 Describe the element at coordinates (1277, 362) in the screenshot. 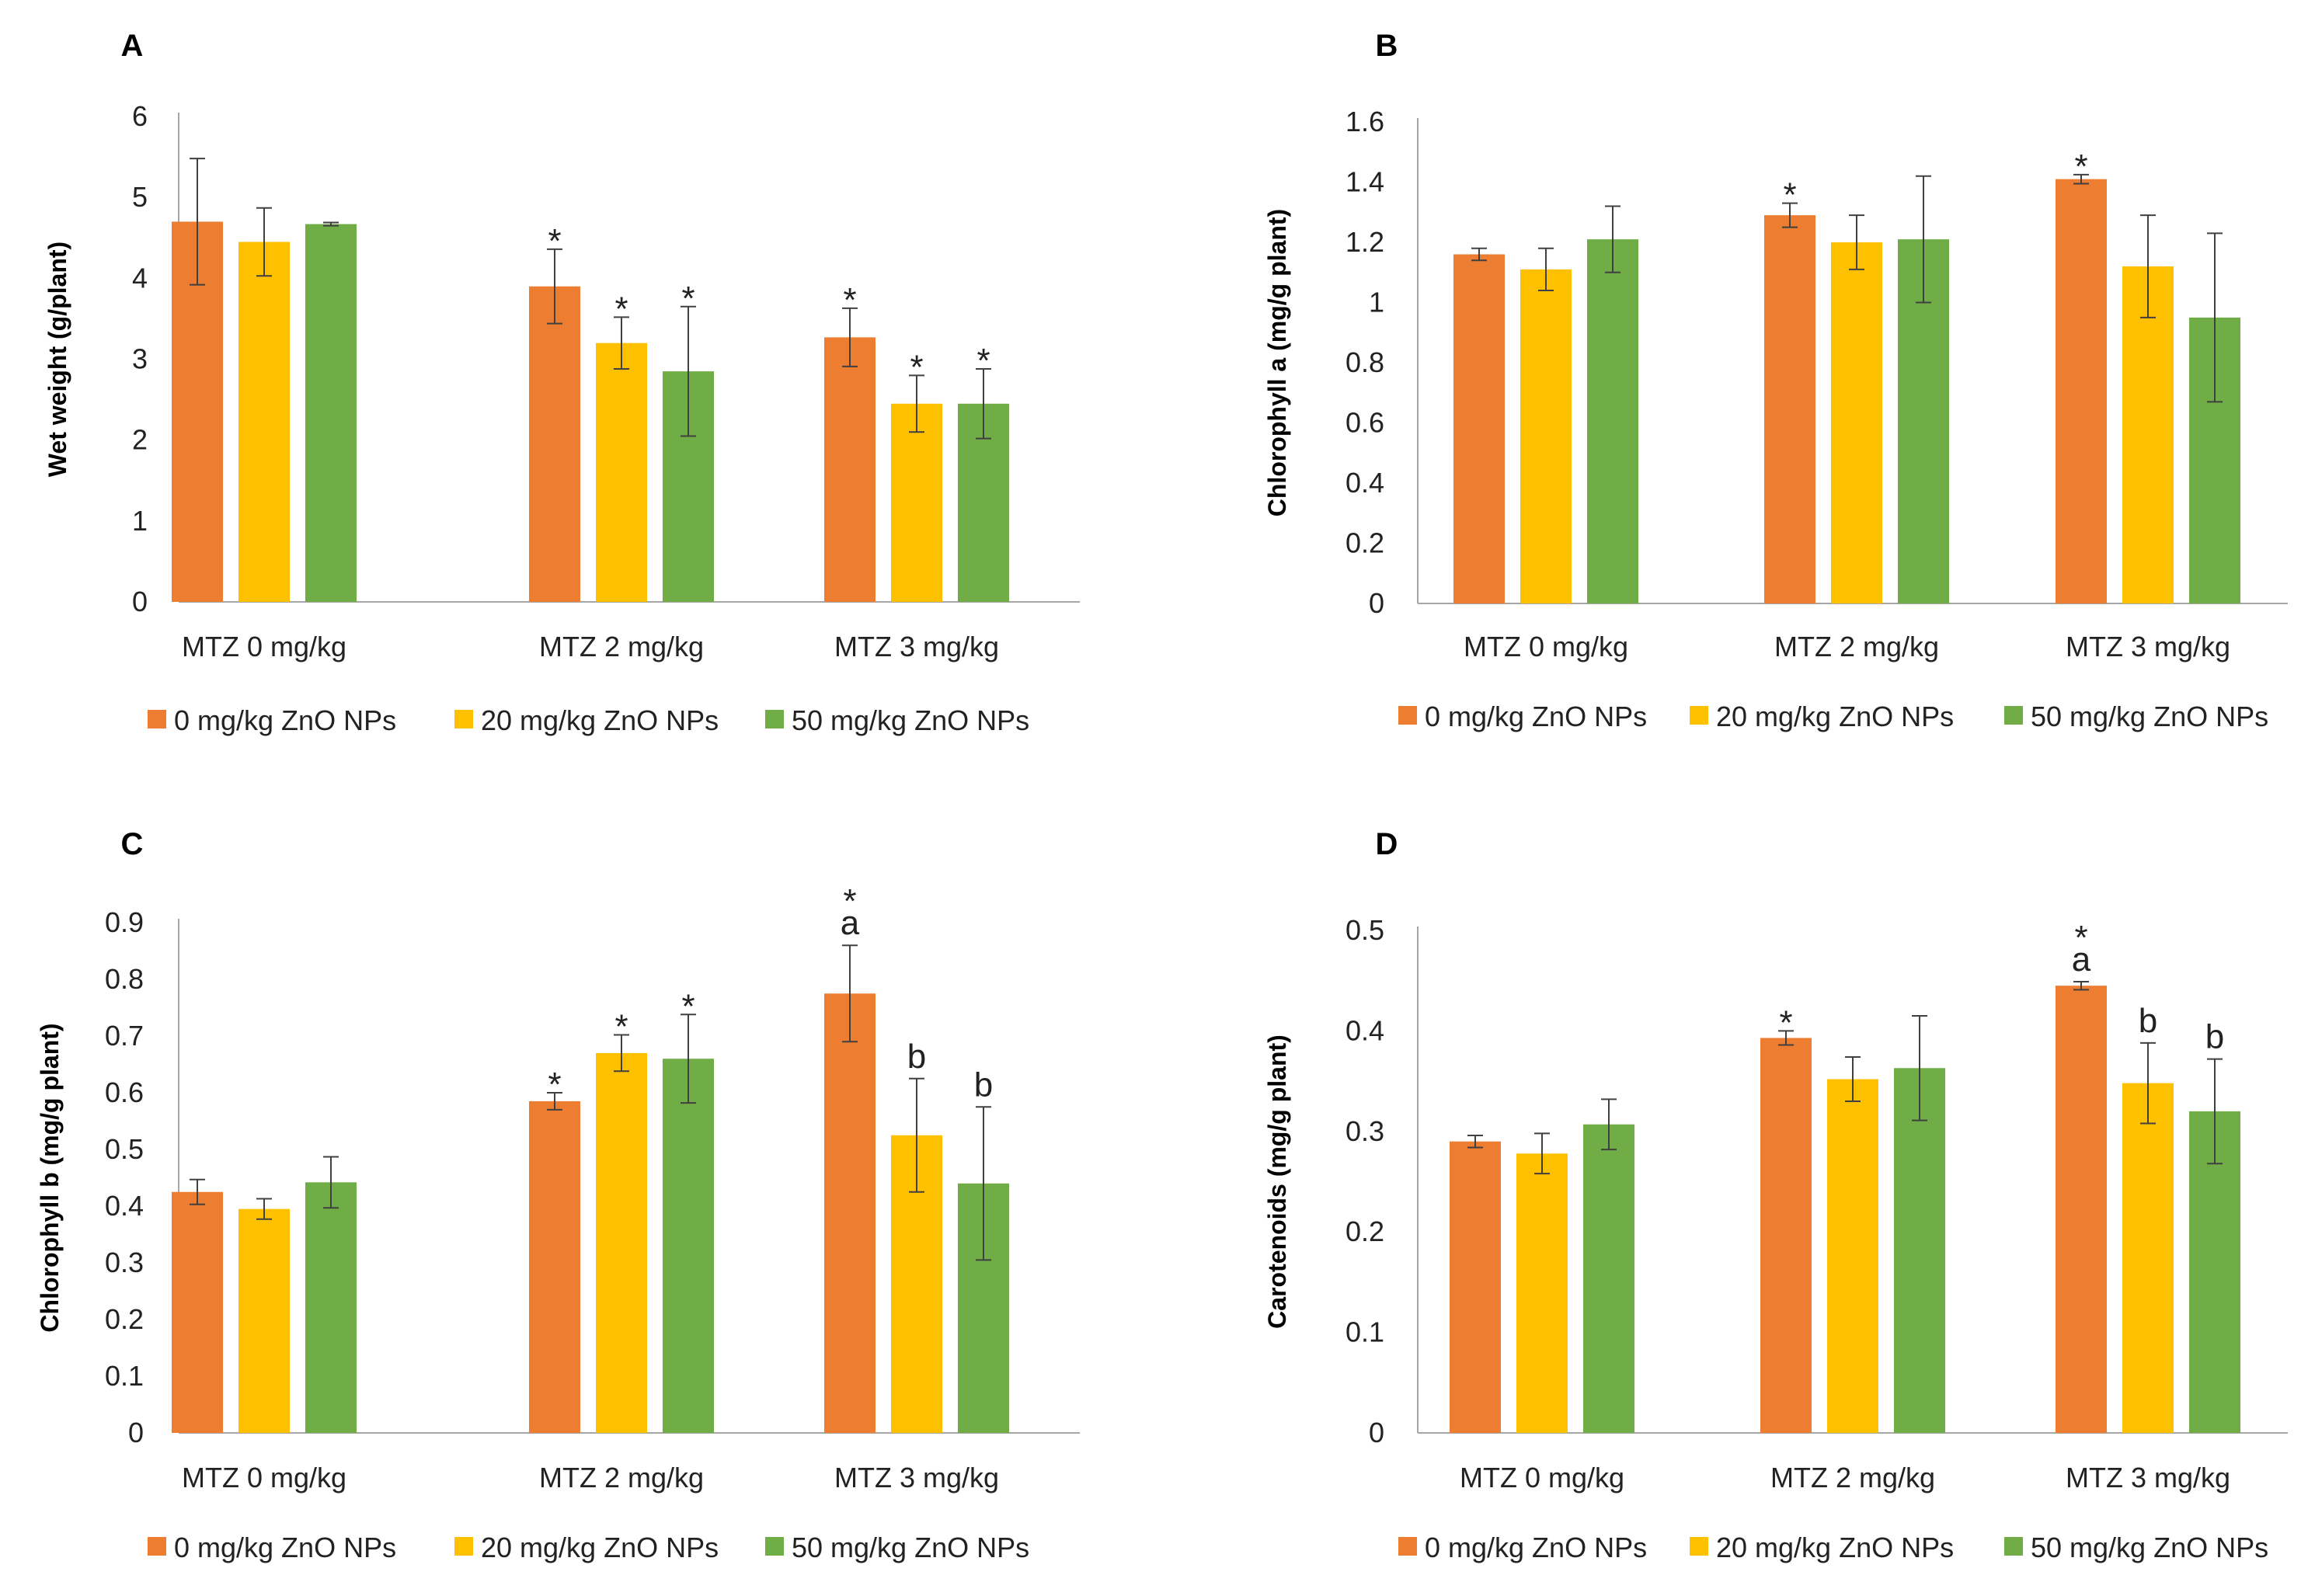

I see `y-axis-label: Chlorophyll a (mg/g plant)` at that location.